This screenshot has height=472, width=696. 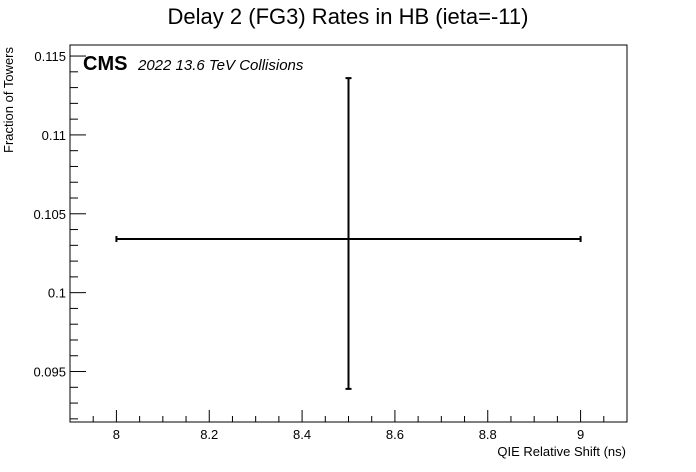 I want to click on chart-title: Delay 2 (FG3) Rates in HB (ieta=-11), so click(x=348, y=16).